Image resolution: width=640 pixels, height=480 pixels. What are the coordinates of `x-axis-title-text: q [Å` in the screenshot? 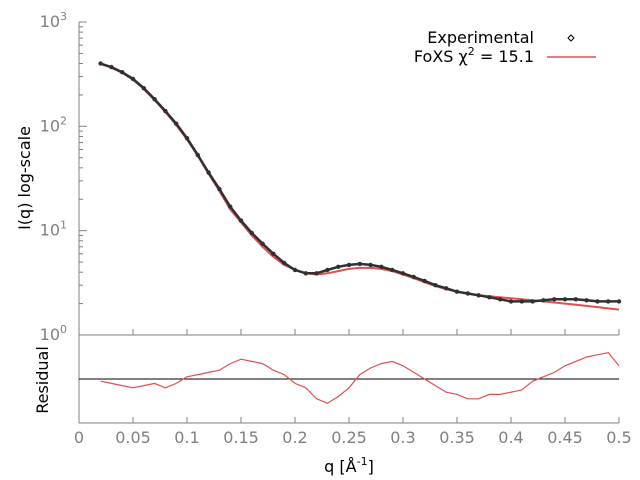 It's located at (340, 466).